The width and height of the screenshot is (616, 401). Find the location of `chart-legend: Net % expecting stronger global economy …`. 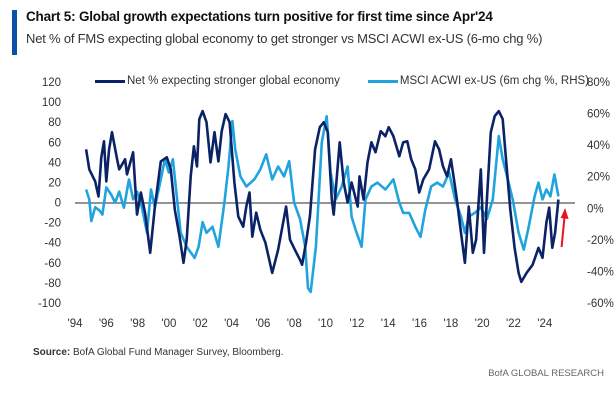

chart-legend: Net % expecting stronger global economy … is located at coordinates (342, 81).